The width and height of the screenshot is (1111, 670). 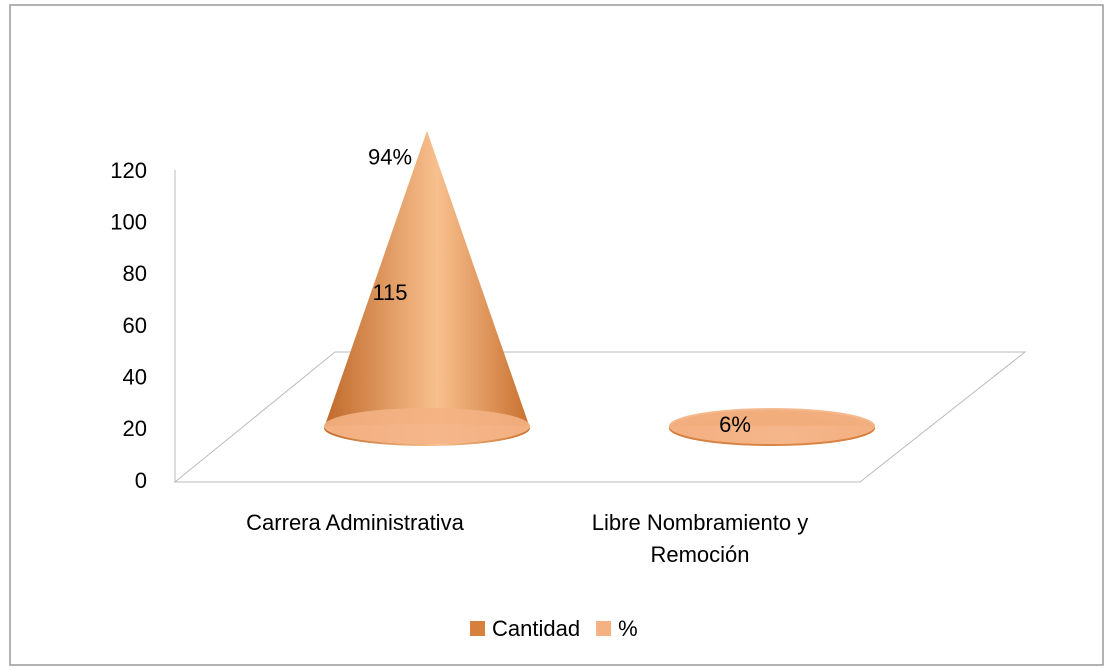 What do you see at coordinates (128, 170) in the screenshot?
I see `y-tick-label: 120` at bounding box center [128, 170].